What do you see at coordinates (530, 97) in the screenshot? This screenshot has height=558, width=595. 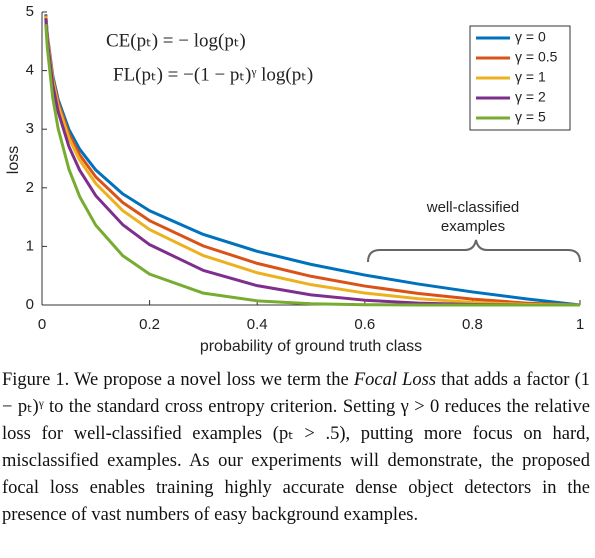 I see `legend-label: γ = 2` at bounding box center [530, 97].